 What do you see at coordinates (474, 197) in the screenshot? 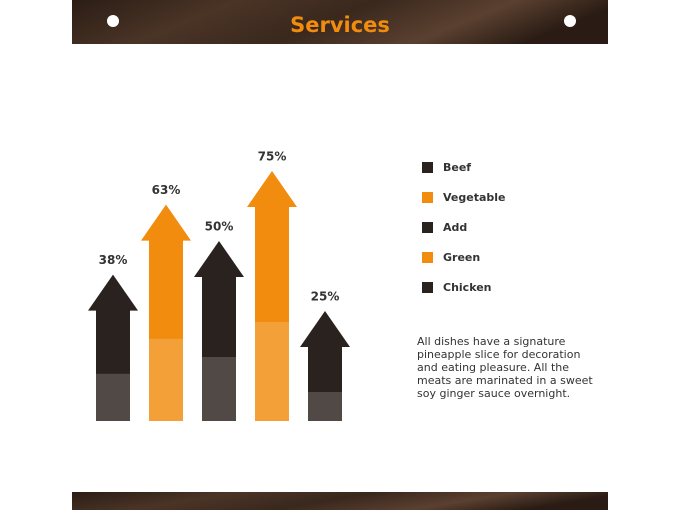
I see `legend-label: Vegetable` at bounding box center [474, 197].